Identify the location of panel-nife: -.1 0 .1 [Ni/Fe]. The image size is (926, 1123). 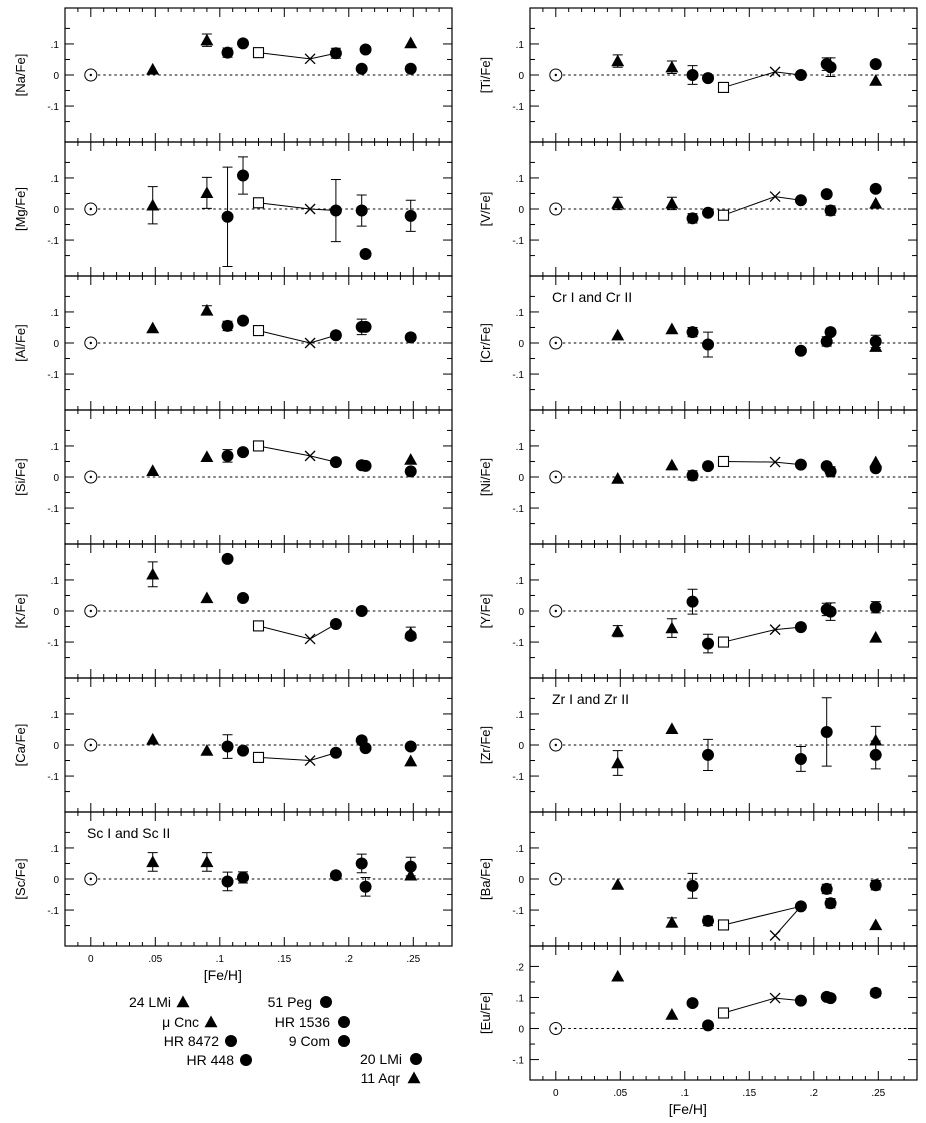
(698, 477).